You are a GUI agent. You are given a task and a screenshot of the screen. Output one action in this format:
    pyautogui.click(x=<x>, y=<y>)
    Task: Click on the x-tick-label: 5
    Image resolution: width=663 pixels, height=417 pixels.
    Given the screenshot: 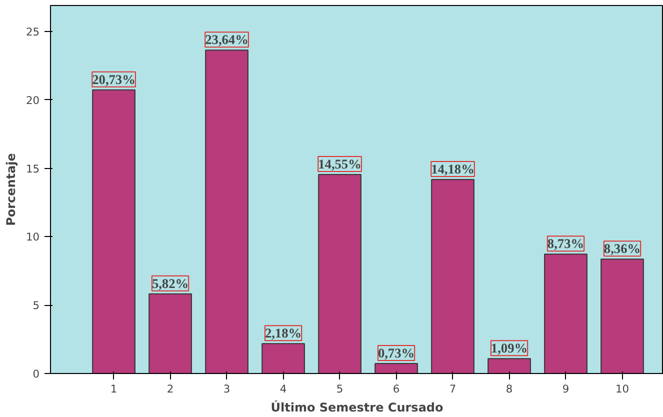 What is the action you would take?
    pyautogui.click(x=340, y=389)
    